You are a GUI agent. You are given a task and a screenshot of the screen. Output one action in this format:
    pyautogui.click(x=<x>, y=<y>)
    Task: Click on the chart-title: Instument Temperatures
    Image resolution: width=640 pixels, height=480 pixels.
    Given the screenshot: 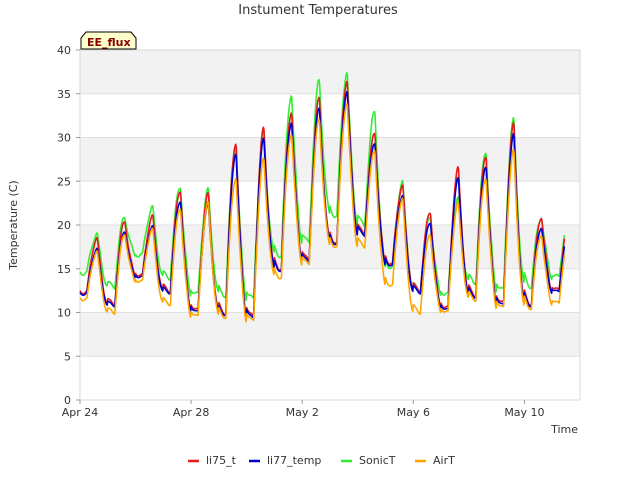 What is the action you would take?
    pyautogui.click(x=318, y=10)
    